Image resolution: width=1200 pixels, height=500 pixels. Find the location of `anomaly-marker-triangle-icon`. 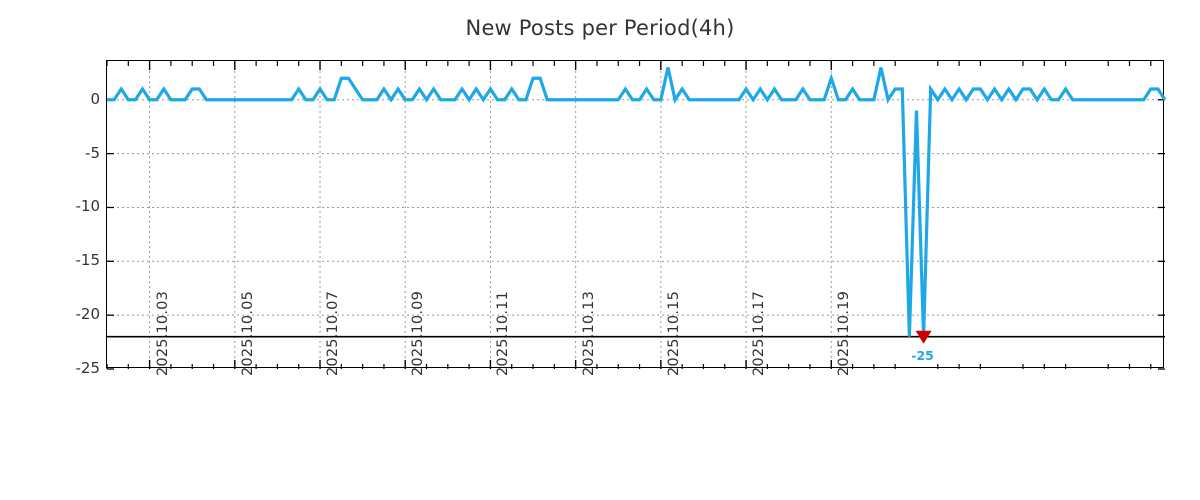

anomaly-marker-triangle-icon is located at coordinates (923, 337).